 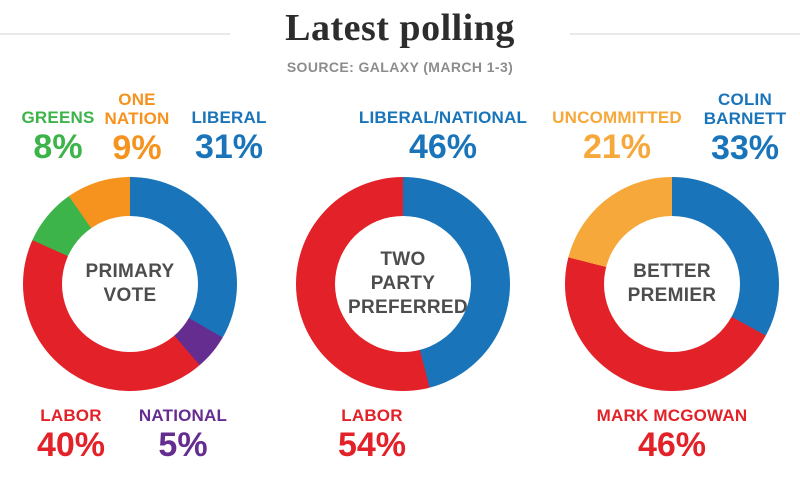 I want to click on callout-uncommitted: UNCOMMITTED 21%, so click(x=617, y=137).